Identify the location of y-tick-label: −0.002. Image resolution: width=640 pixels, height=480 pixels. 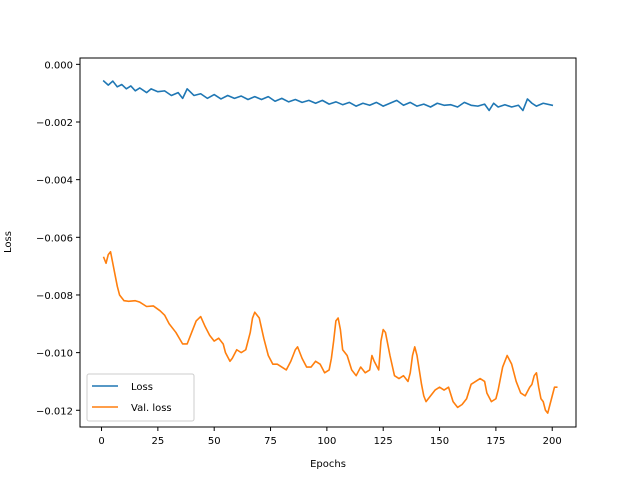
(54, 123).